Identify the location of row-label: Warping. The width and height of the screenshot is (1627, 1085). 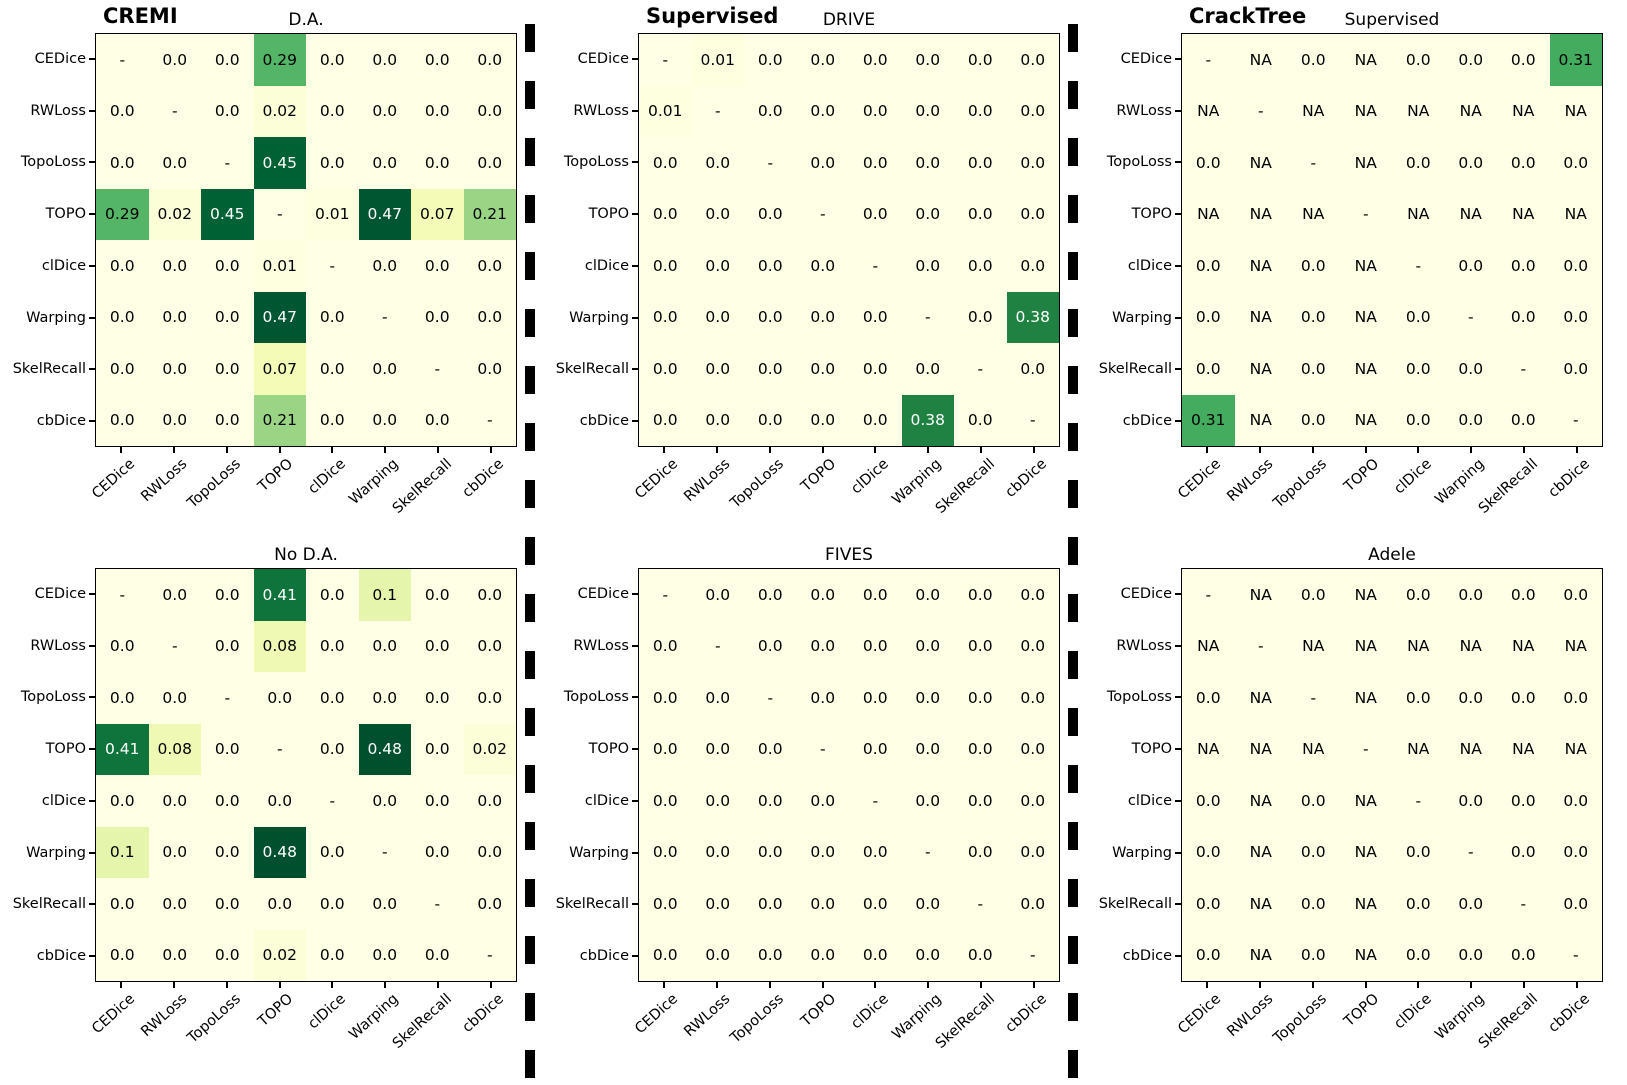
(1142, 317).